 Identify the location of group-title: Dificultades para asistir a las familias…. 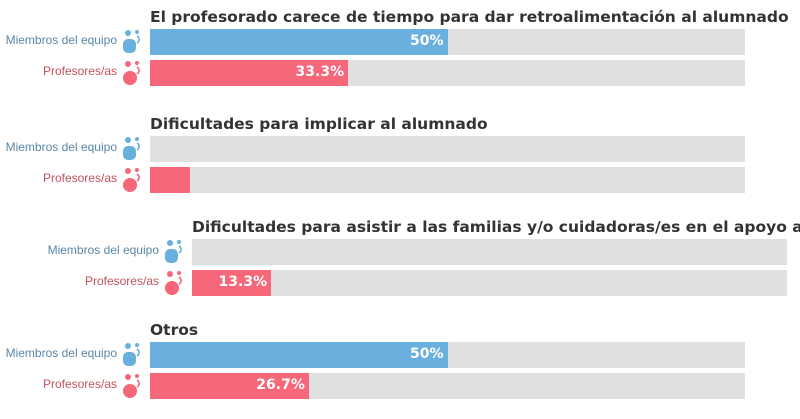
(496, 227).